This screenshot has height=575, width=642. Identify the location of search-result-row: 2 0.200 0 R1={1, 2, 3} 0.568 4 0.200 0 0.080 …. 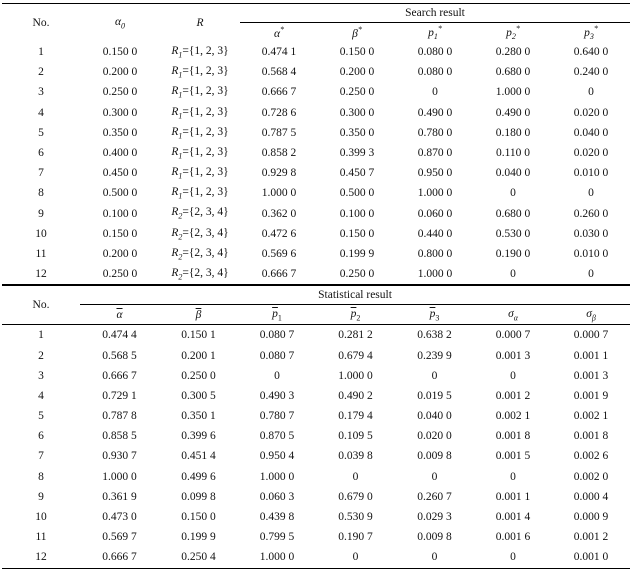
(316, 72).